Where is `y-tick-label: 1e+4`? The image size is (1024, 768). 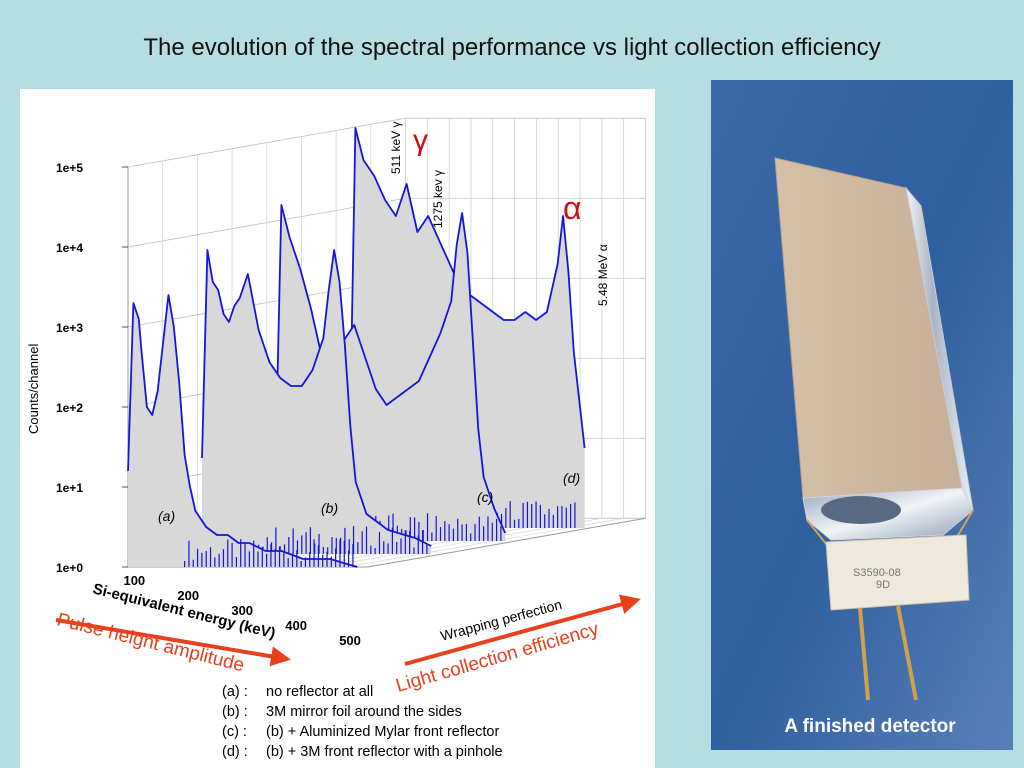 y-tick-label: 1e+4 is located at coordinates (69, 248).